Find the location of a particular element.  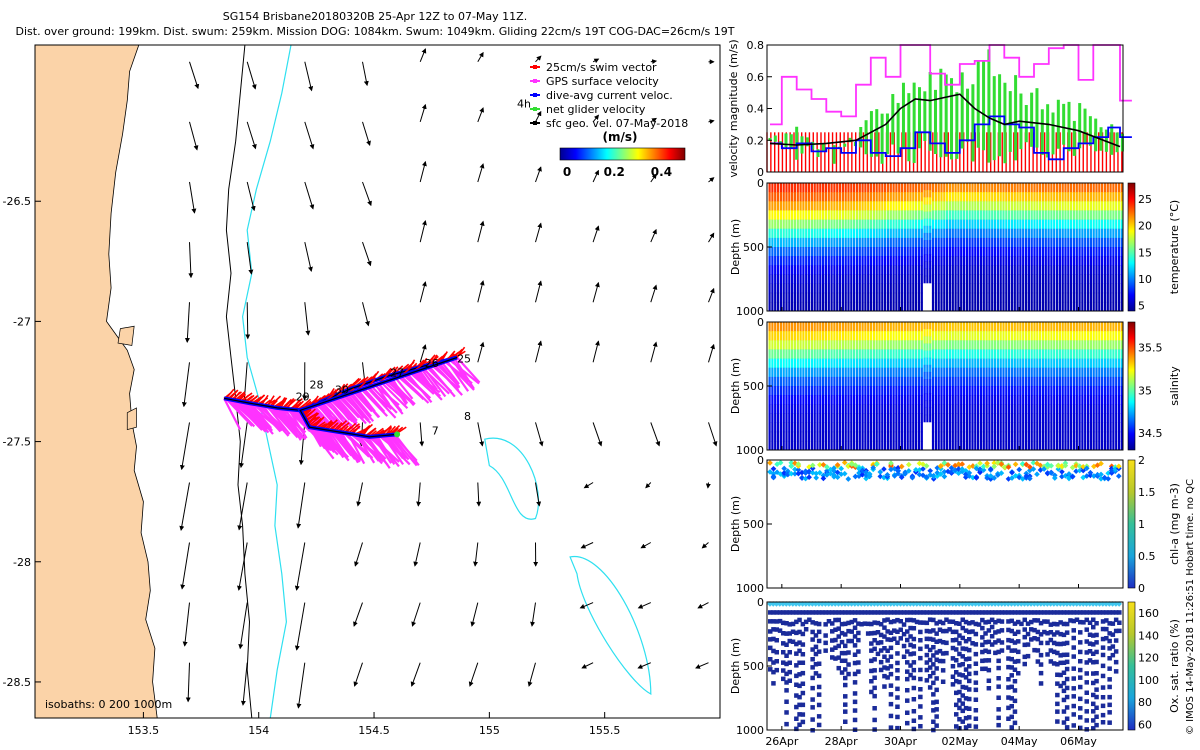

geo-velocity-arrow is located at coordinates (193, 197).